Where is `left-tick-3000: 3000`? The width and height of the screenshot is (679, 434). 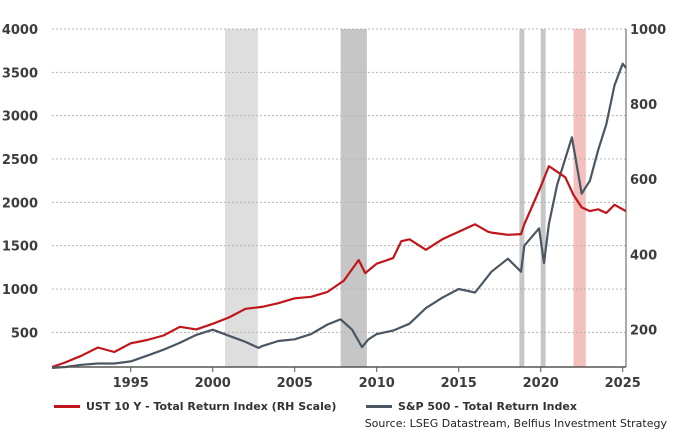
left-tick-3000: 3000 is located at coordinates (20, 117).